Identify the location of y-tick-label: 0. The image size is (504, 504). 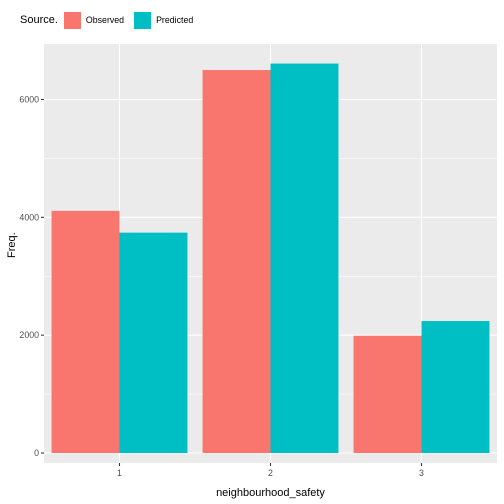
(36, 453).